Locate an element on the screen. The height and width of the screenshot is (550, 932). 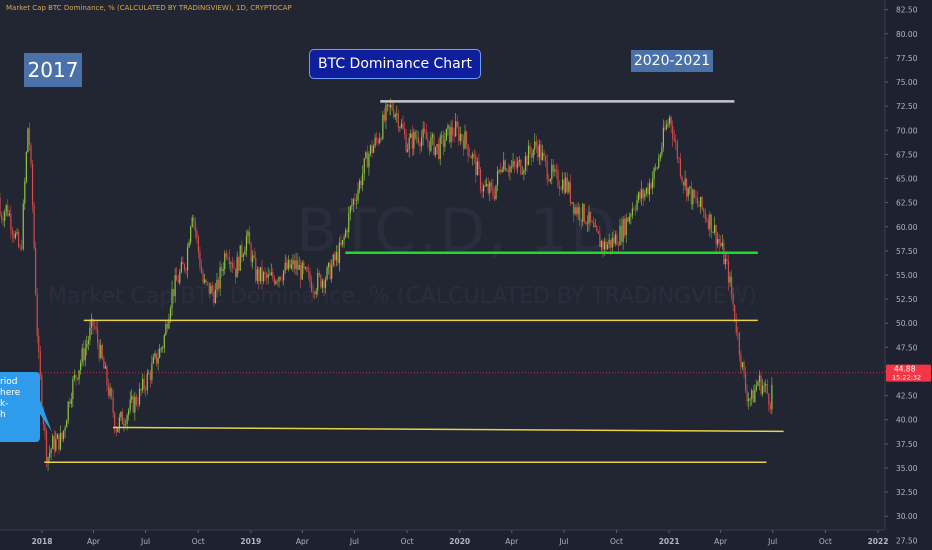
label-2017: 2017 is located at coordinates (53, 70).